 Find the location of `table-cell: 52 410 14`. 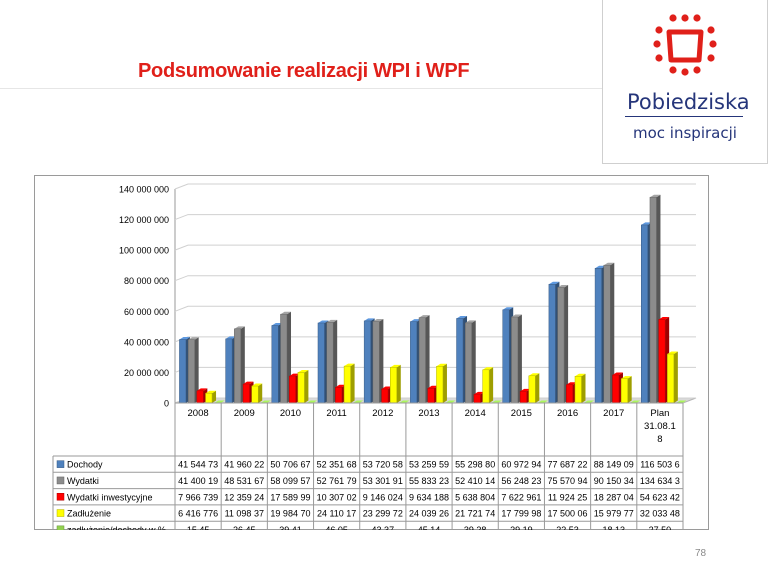

table-cell: 52 410 14 is located at coordinates (475, 481).